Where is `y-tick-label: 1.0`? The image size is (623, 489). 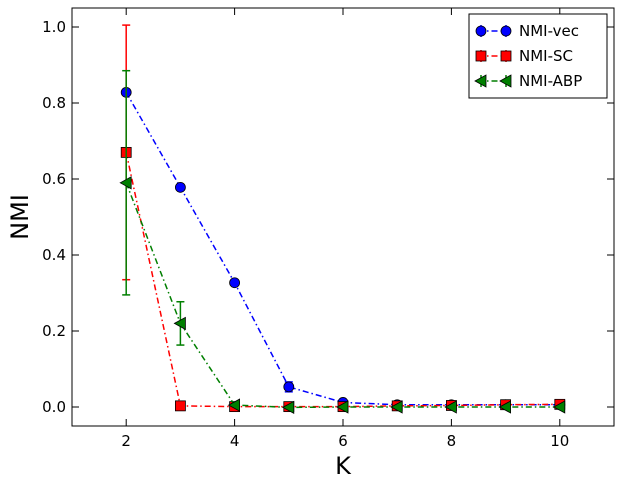 y-tick-label: 1.0 is located at coordinates (54, 27).